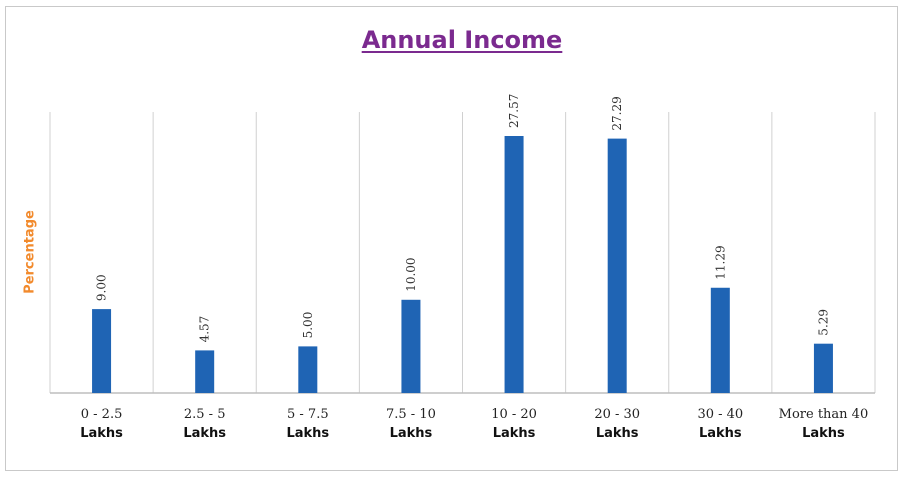  Describe the element at coordinates (617, 113) in the screenshot. I see `bar-value-label: 27.29` at that location.